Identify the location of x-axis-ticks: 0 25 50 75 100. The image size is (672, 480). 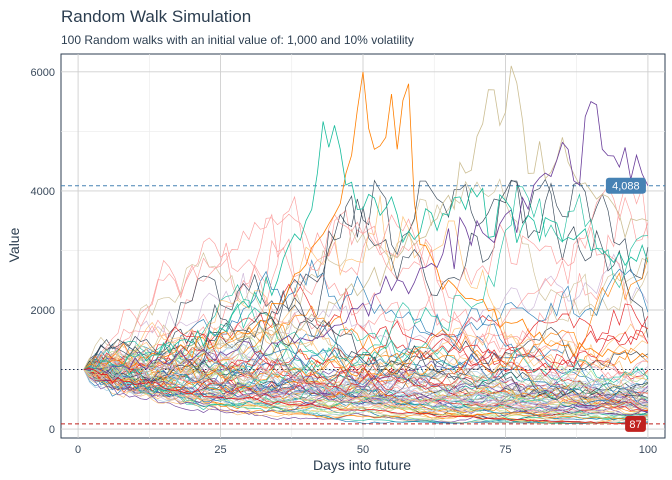
(366, 450).